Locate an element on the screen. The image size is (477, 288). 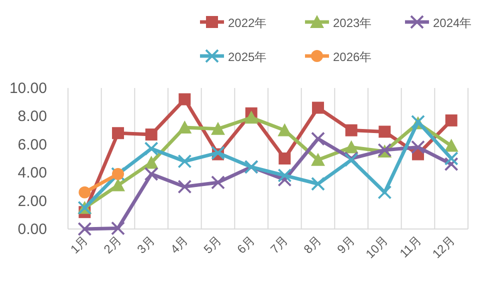
x-tick-label: 2月 is located at coordinates (112, 244).